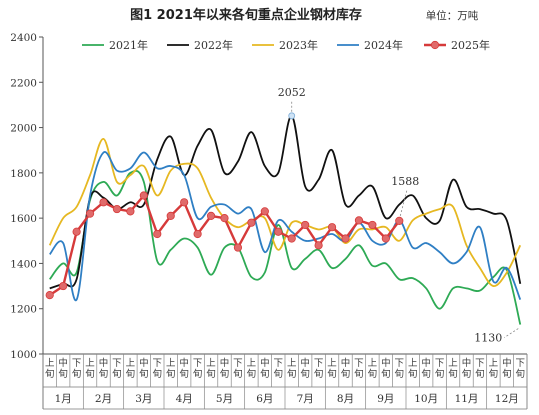  I want to click on y-tick-label: 1600, so click(23, 219).